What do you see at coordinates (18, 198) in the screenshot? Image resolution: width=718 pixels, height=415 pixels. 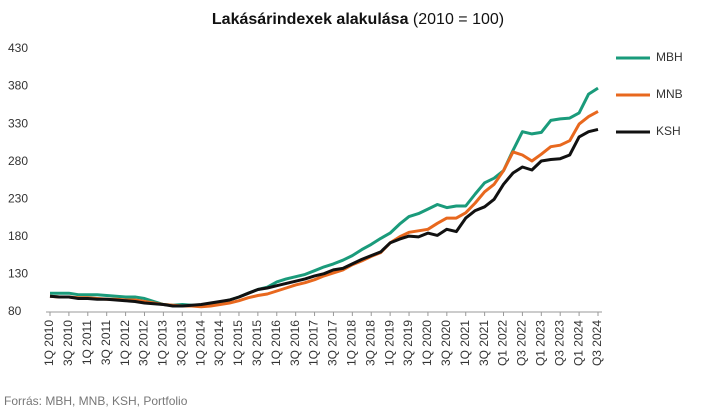 I see `y-tick-label: 230` at bounding box center [18, 198].